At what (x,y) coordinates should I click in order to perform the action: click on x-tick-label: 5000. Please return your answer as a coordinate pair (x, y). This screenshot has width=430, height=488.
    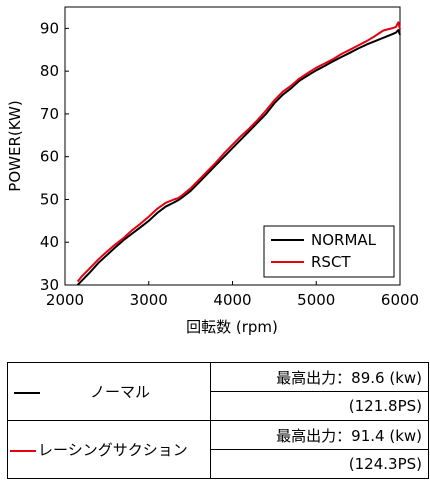
    Looking at the image, I should click on (316, 300).